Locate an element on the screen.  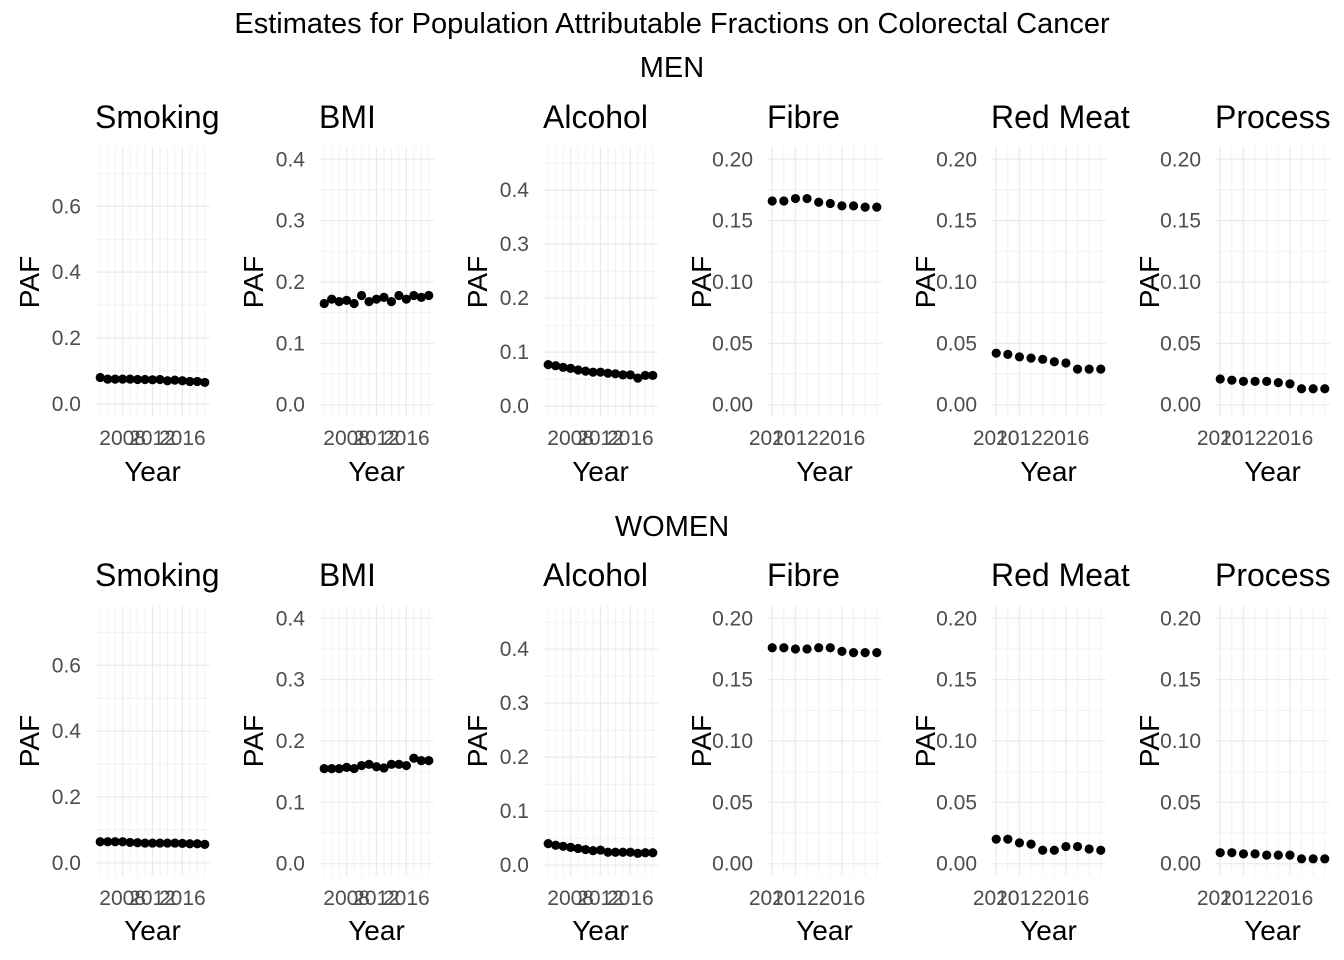
panel-title: Fibre is located at coordinates (803, 575).